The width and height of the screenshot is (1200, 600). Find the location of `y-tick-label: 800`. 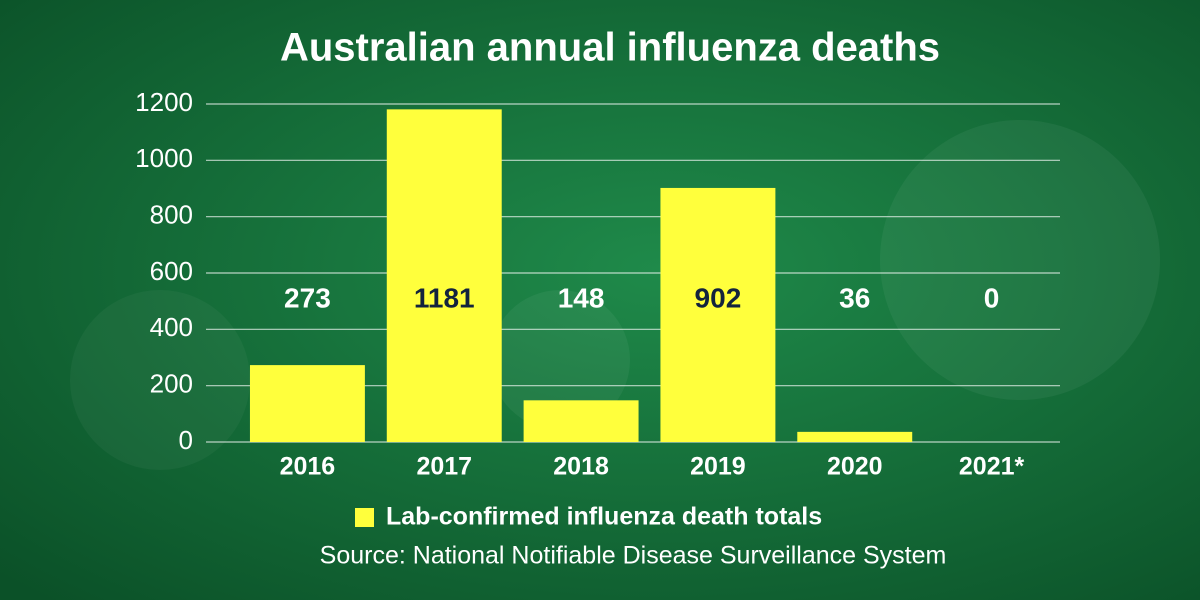

y-tick-label: 800 is located at coordinates (171, 215).